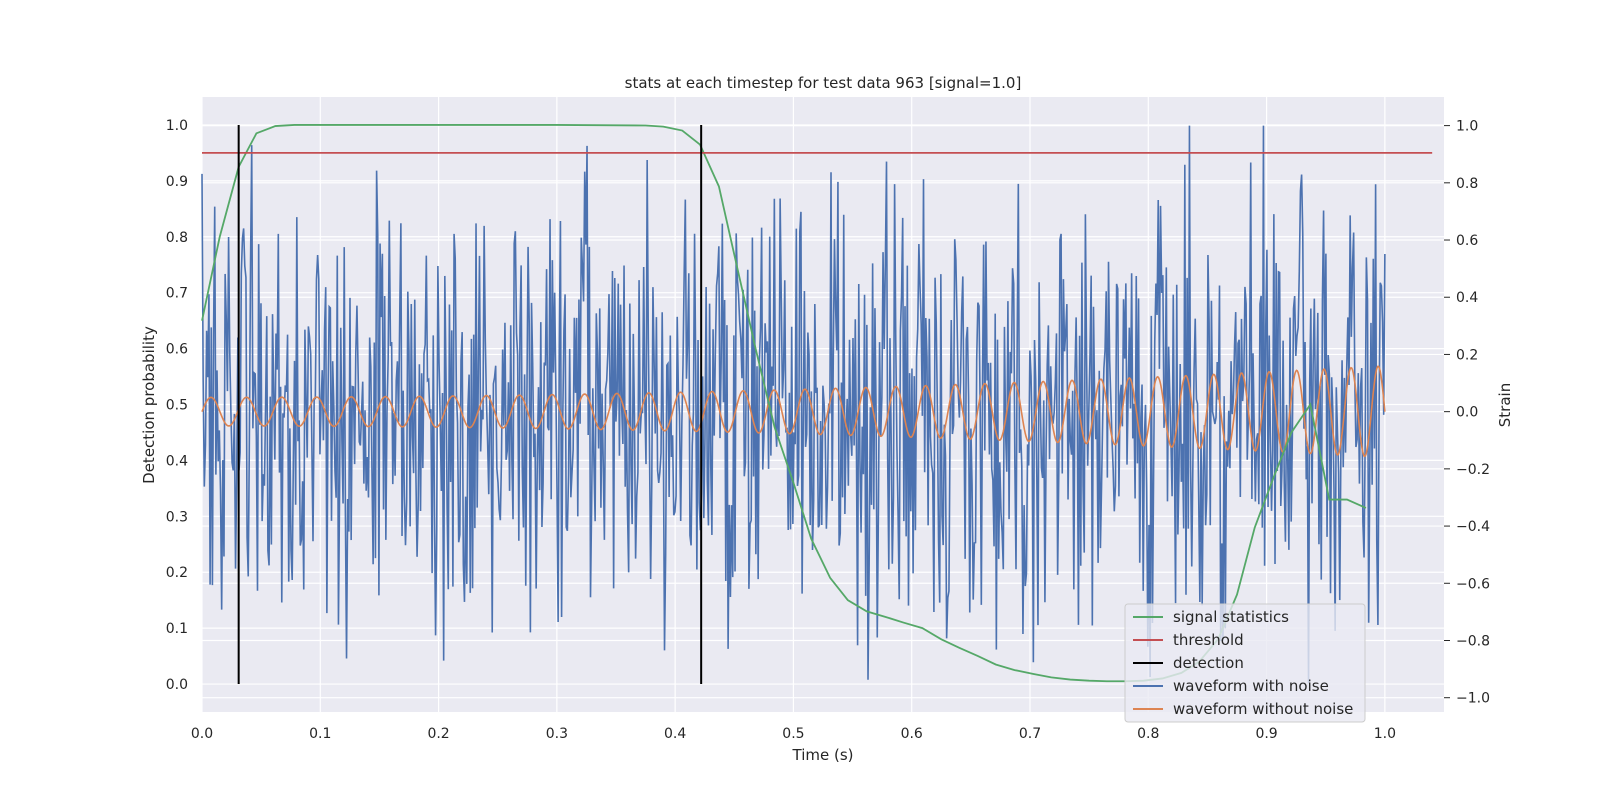 The width and height of the screenshot is (1600, 804). I want to click on left-y-tick-label: 0.0, so click(177, 685).